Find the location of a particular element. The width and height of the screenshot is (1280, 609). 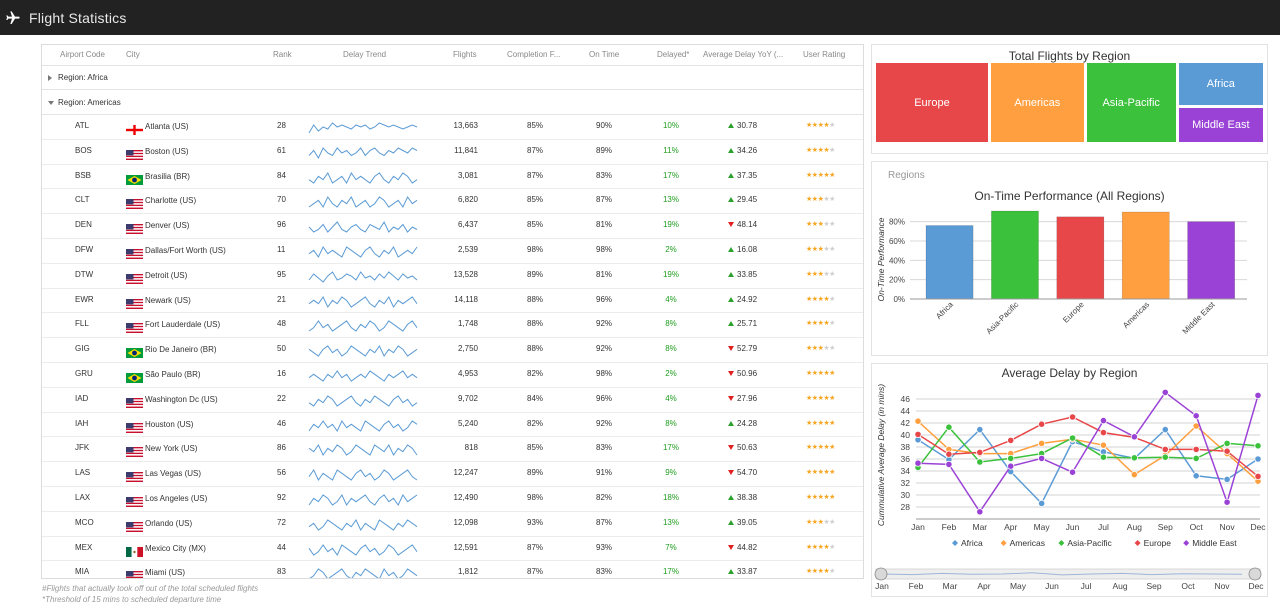

series-line-middle-east is located at coordinates (1088, 452).